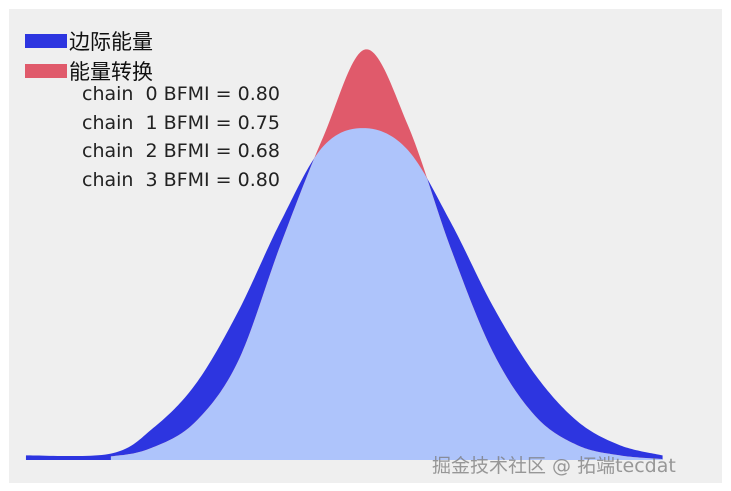  I want to click on bfmi-annotation: chain 0 BFMI = 0.80, so click(181, 94).